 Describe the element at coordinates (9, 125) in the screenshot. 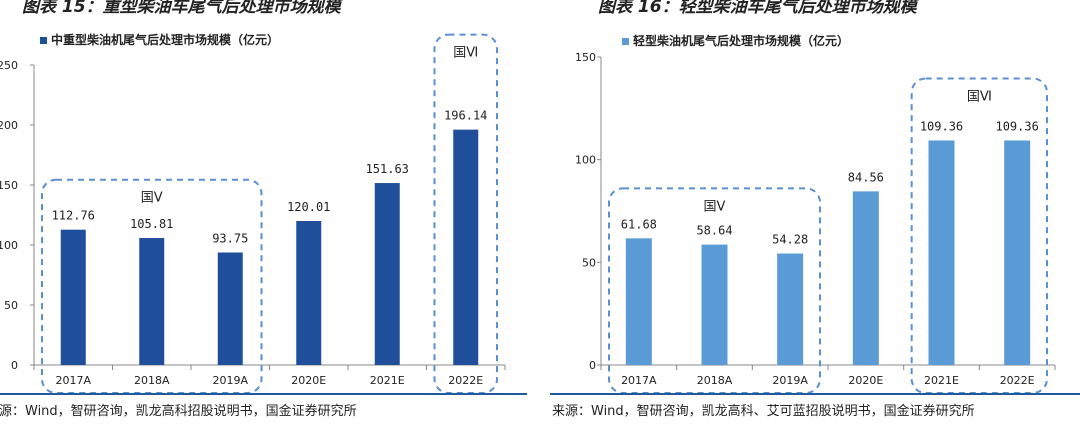

I see `y-tick-label: 200` at that location.